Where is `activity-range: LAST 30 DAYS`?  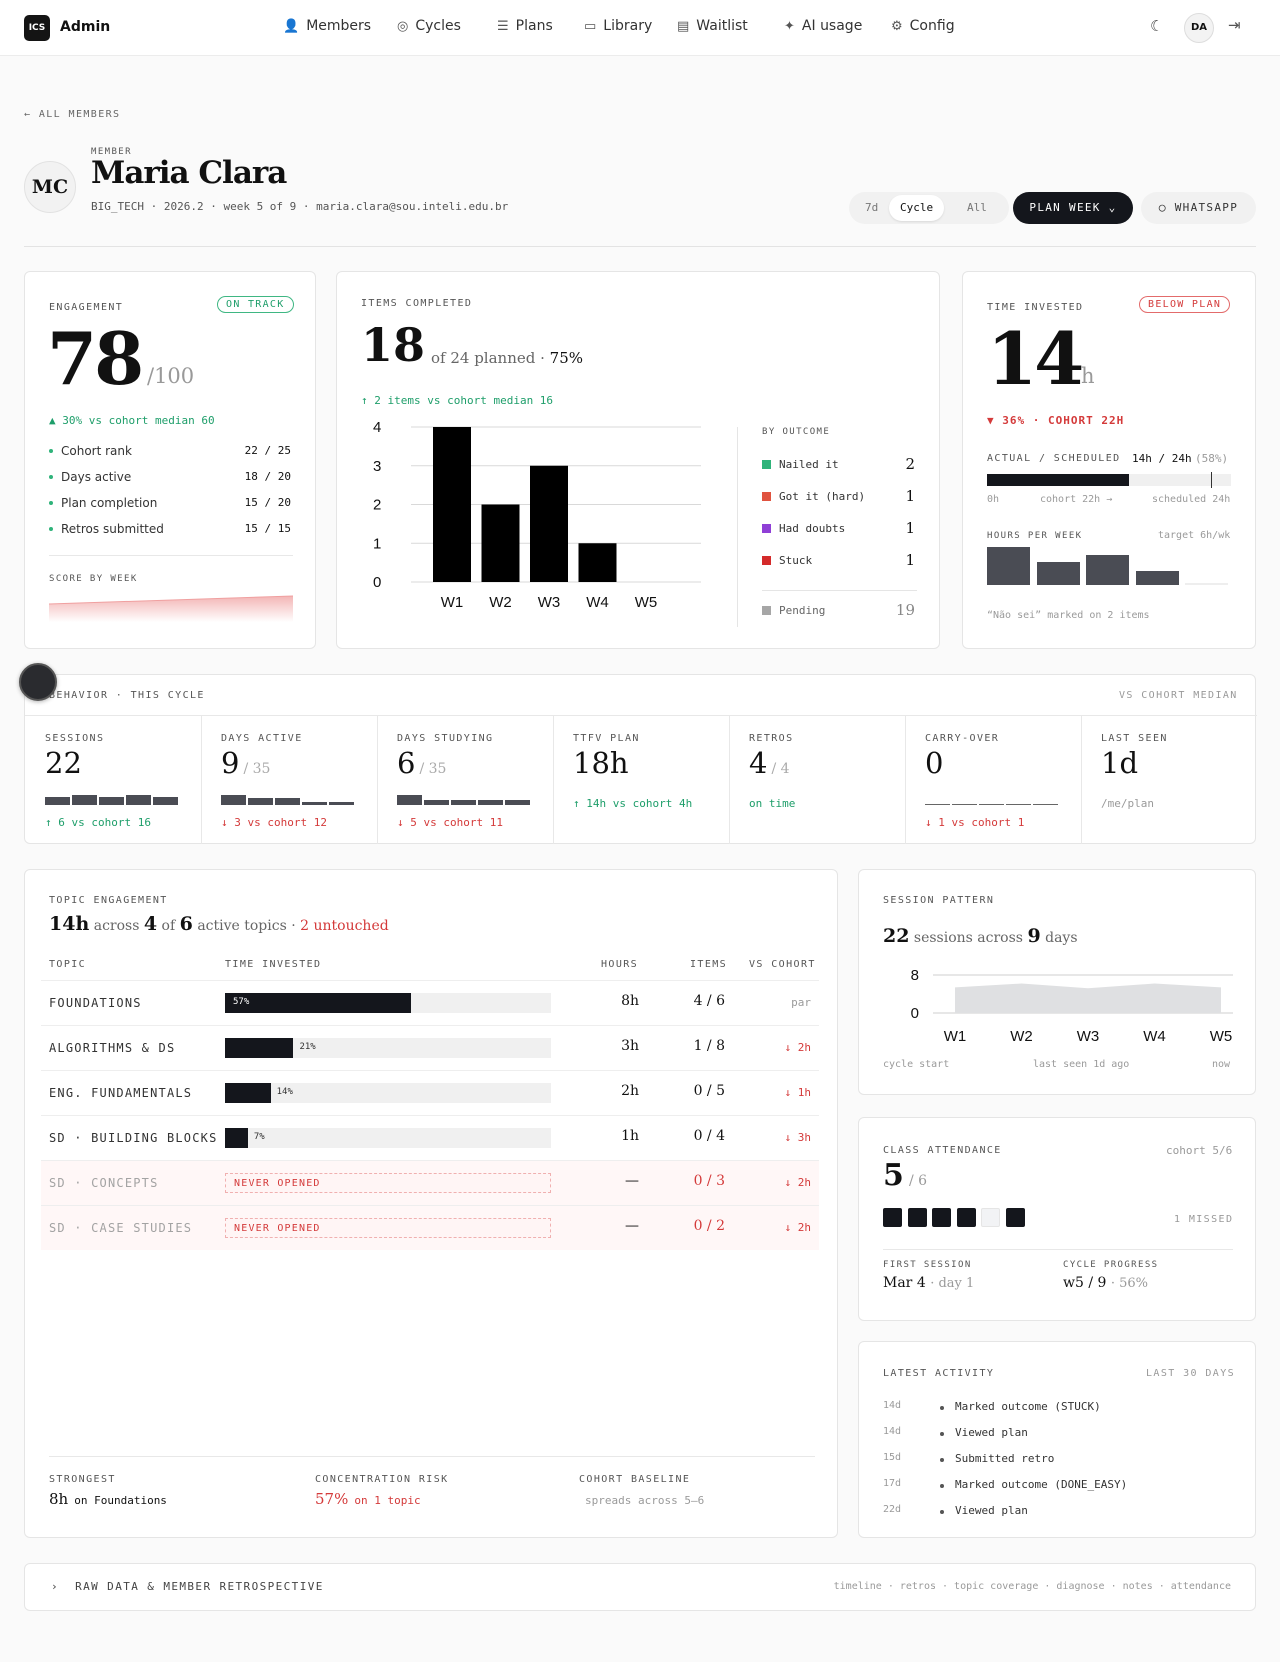 activity-range: LAST 30 DAYS is located at coordinates (1191, 1373).